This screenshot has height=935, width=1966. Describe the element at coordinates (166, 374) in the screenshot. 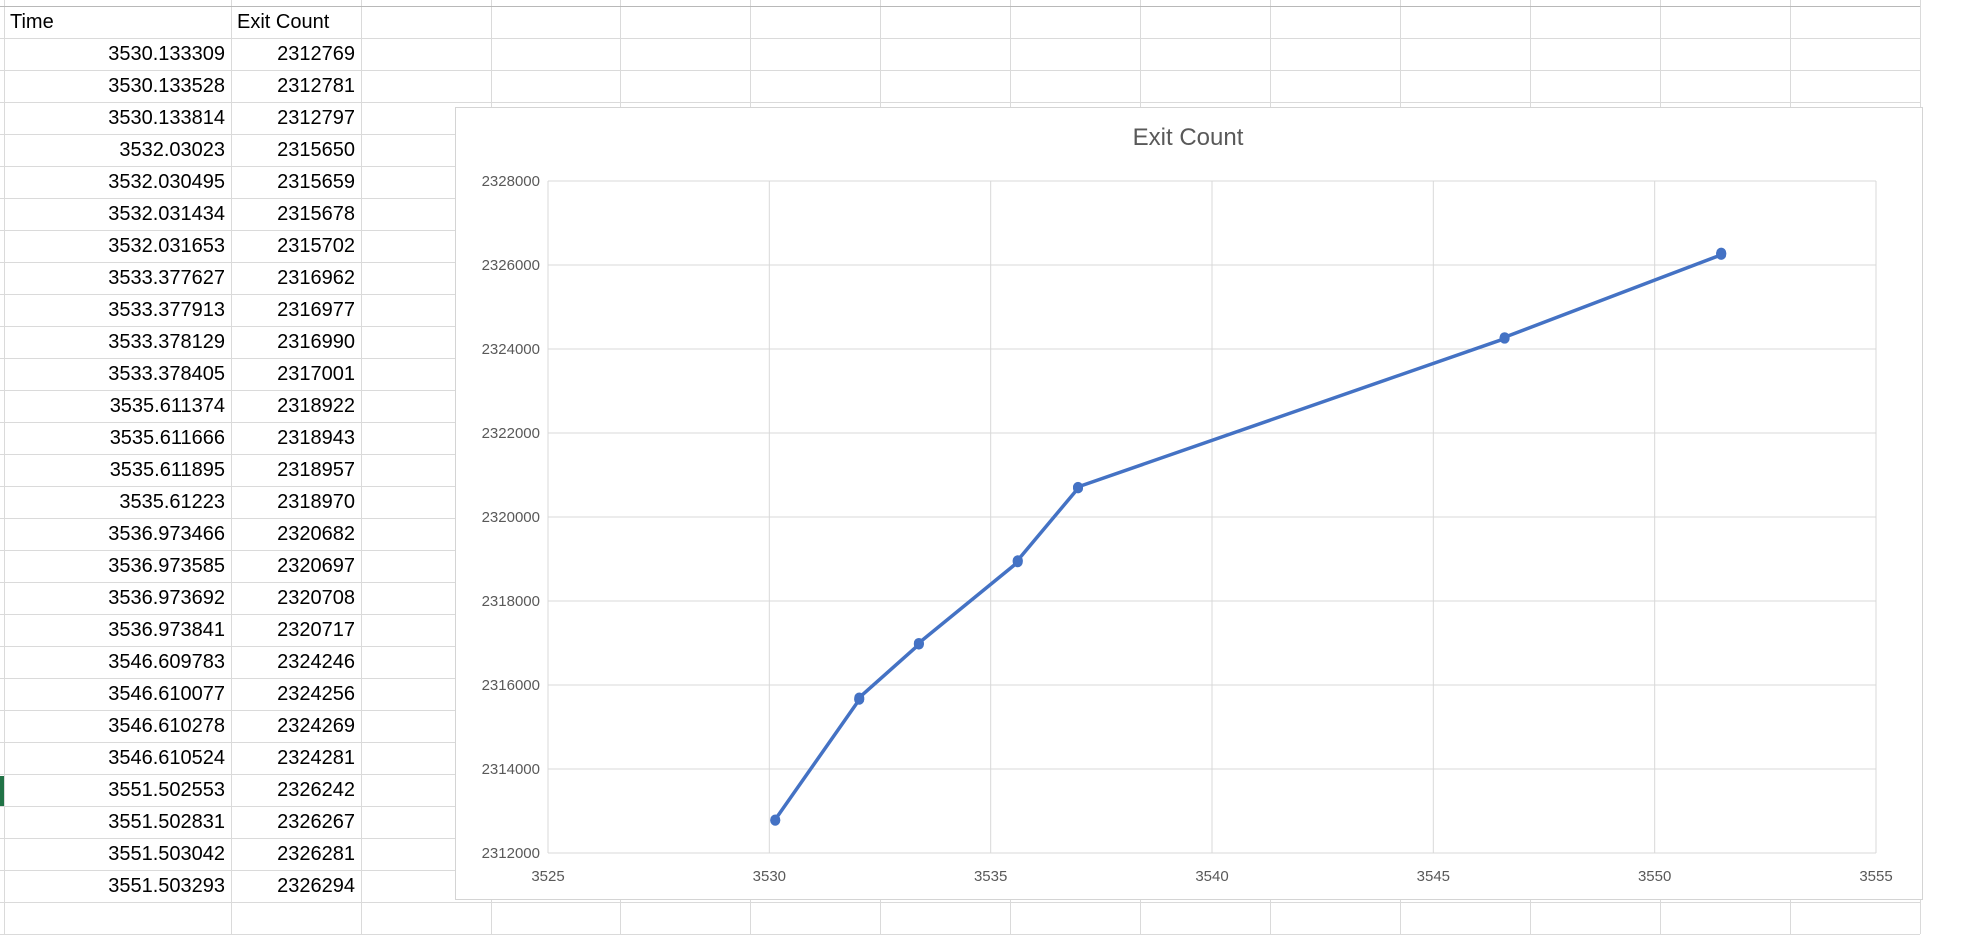

I see `time-cell: 3533.378405` at that location.